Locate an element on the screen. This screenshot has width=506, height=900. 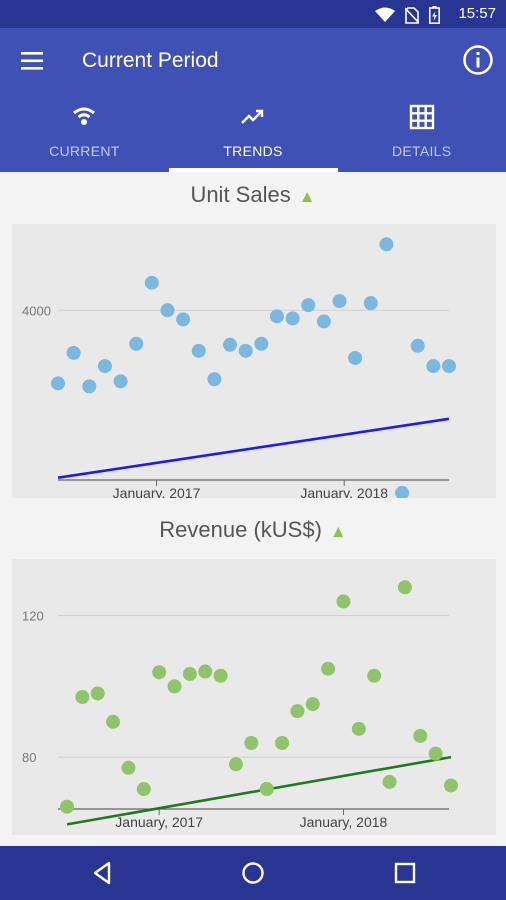
no-sim-icon is located at coordinates (412, 15).